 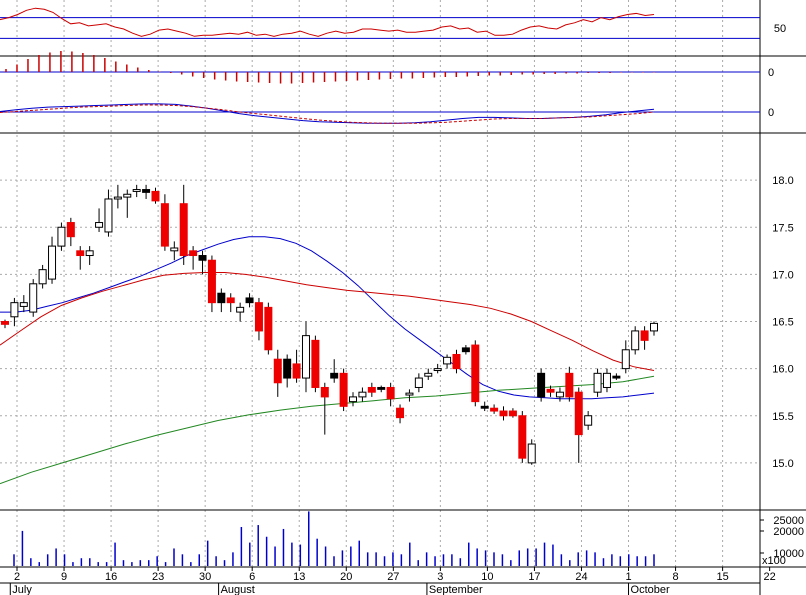 I want to click on x-month-label: October, so click(x=650, y=589).